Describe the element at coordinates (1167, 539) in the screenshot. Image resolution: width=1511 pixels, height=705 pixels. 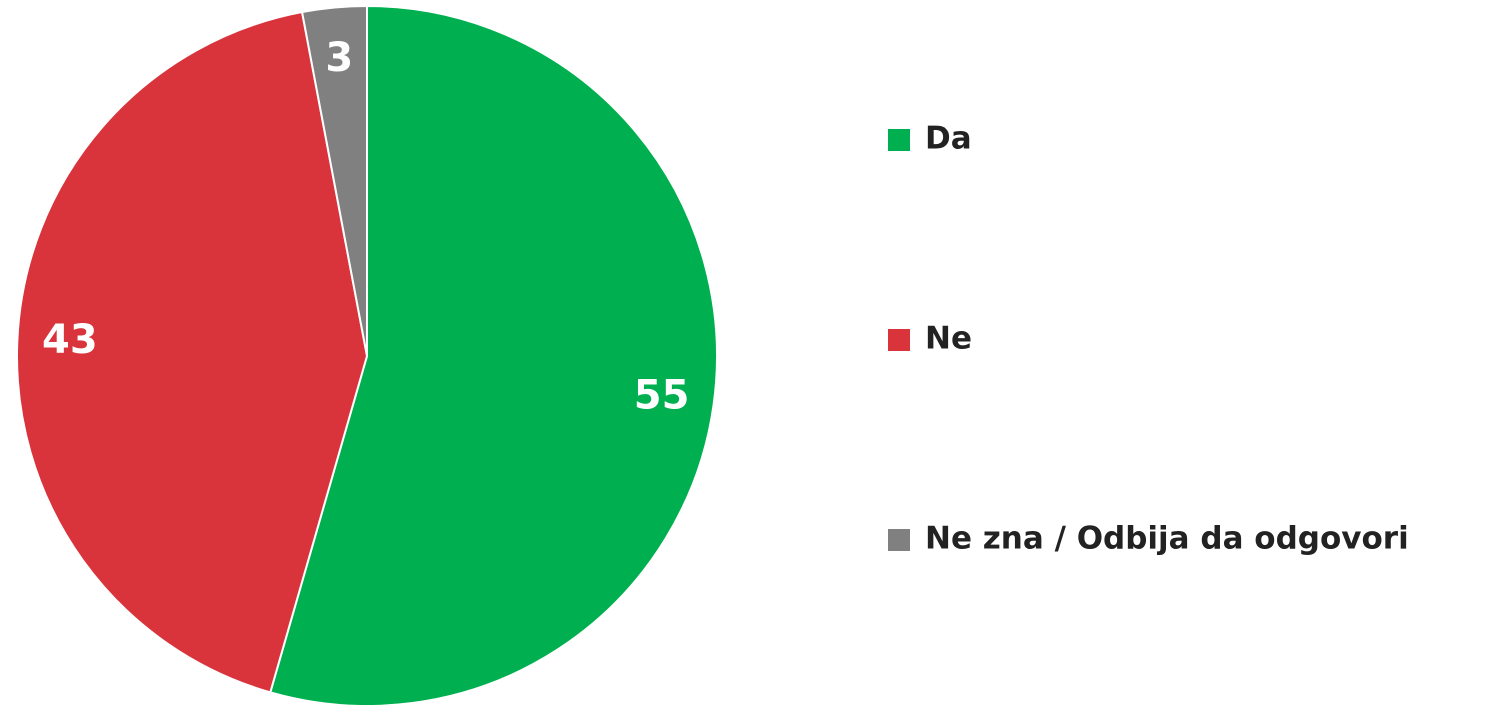
I see `legend-label: Ne zna / Odbija da odgovori` at that location.